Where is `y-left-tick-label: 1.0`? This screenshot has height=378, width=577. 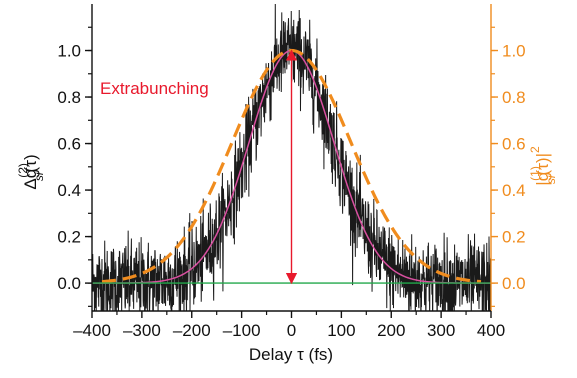 y-left-tick-label: 1.0 is located at coordinates (69, 51).